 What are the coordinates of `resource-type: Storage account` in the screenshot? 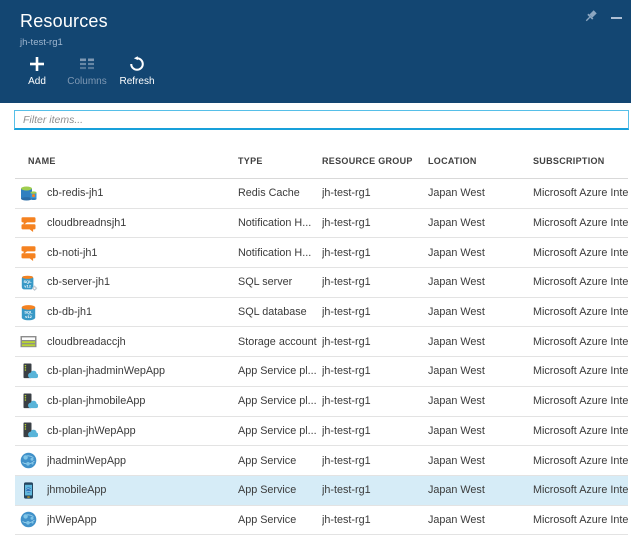 It's located at (277, 341).